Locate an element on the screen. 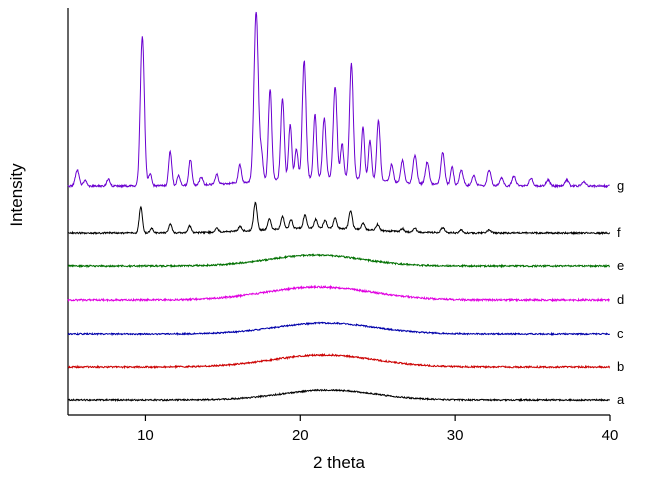 The height and width of the screenshot is (486, 645). x-tick-label: 10 is located at coordinates (145, 435).